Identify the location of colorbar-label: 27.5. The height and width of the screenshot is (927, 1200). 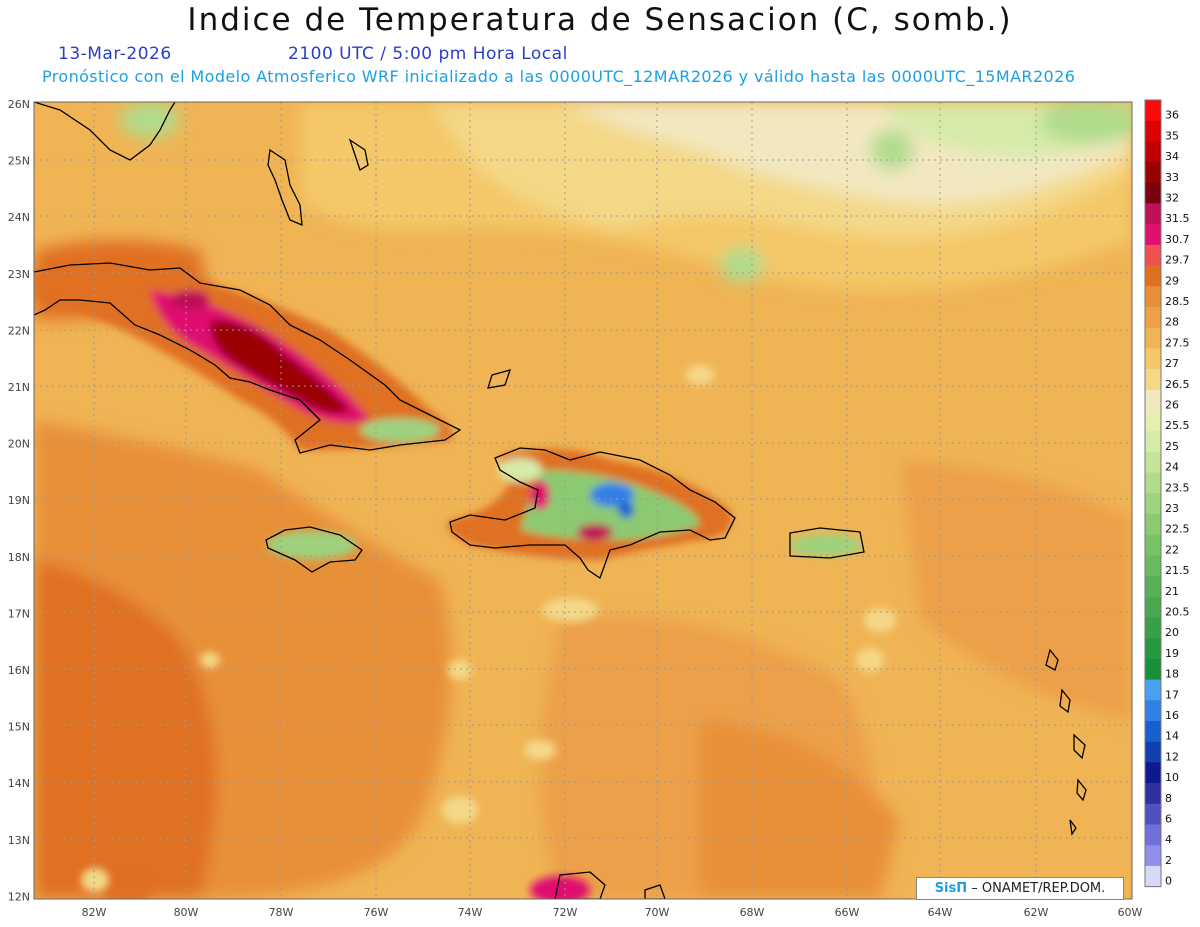
(1177, 342).